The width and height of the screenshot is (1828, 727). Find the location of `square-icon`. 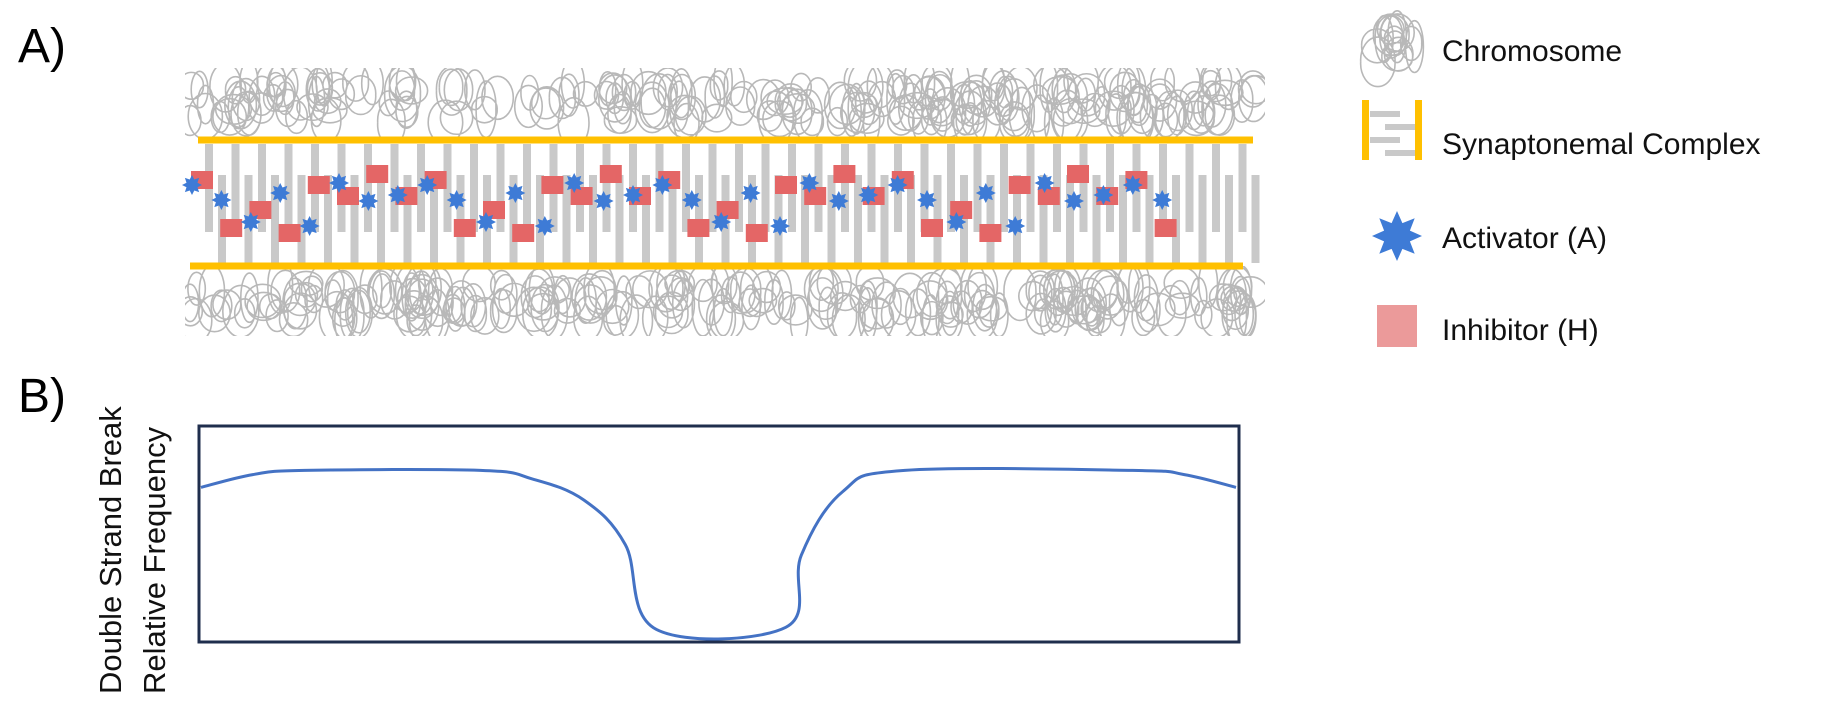

square-icon is located at coordinates (1397, 326).